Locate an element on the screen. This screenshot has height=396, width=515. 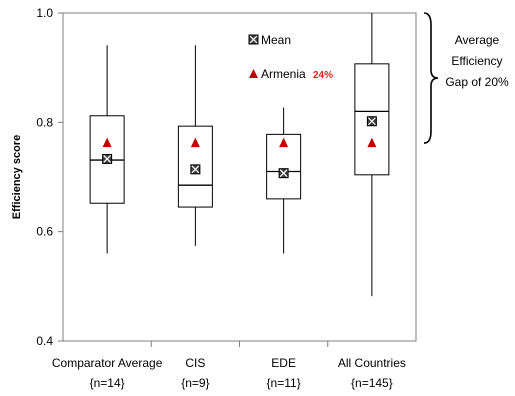
y-axis: 0.4 0.6 0.8 1.0 is located at coordinates (49, 177).